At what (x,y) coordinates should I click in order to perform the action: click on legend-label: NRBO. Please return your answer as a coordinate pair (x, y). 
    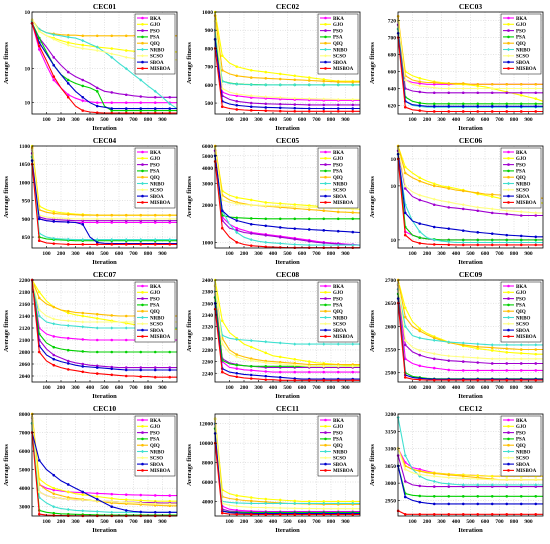
    Looking at the image, I should click on (523, 184).